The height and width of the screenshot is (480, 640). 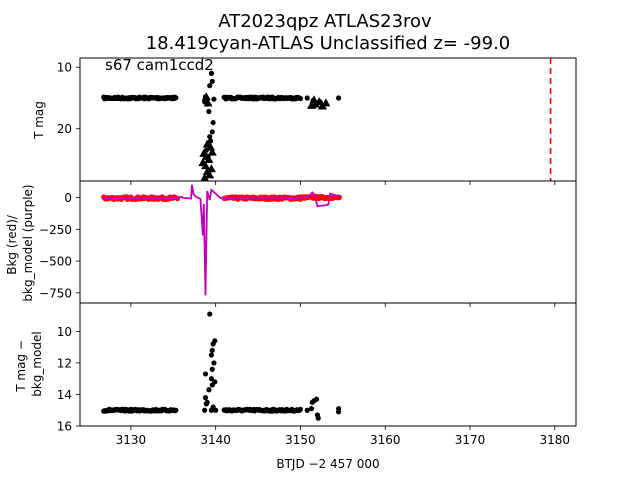 I want to click on y-tick-label: −750, so click(x=55, y=293).